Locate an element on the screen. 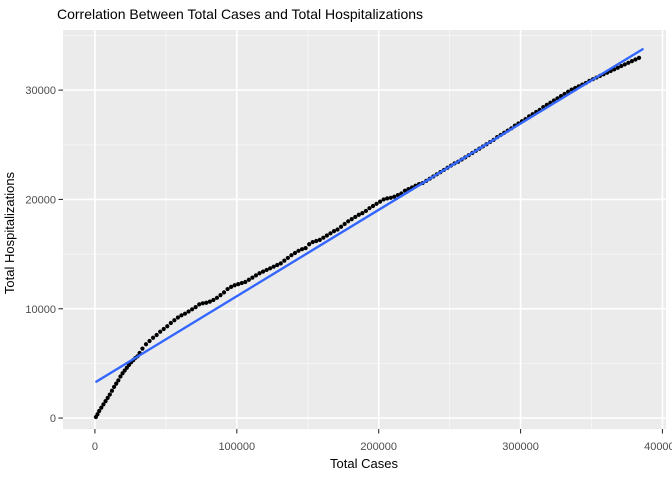 The height and width of the screenshot is (480, 672). x-tick-label: 0 is located at coordinates (95, 447).